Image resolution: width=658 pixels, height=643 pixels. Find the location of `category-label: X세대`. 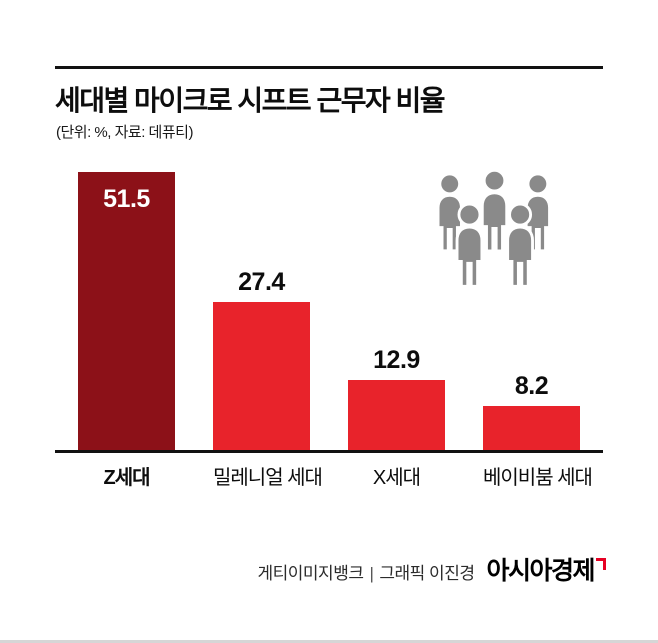

category-label: X세대 is located at coordinates (396, 478).